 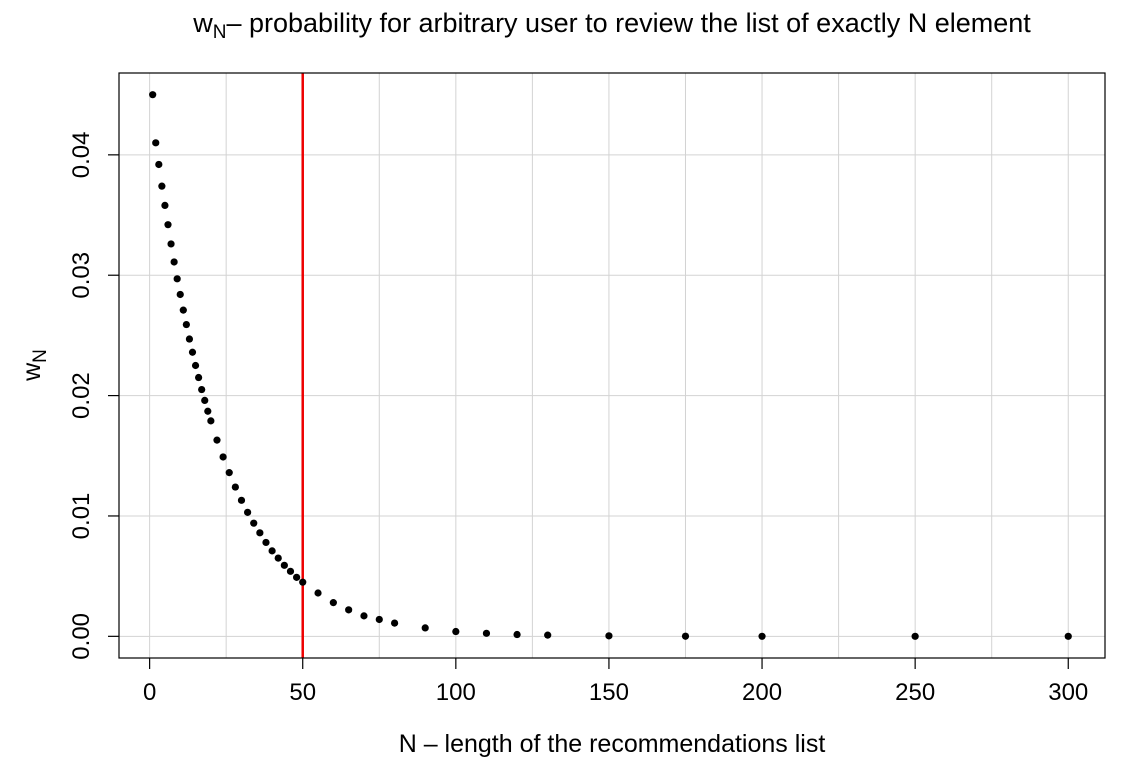 I want to click on title-subscript: N, so click(x=220, y=32).